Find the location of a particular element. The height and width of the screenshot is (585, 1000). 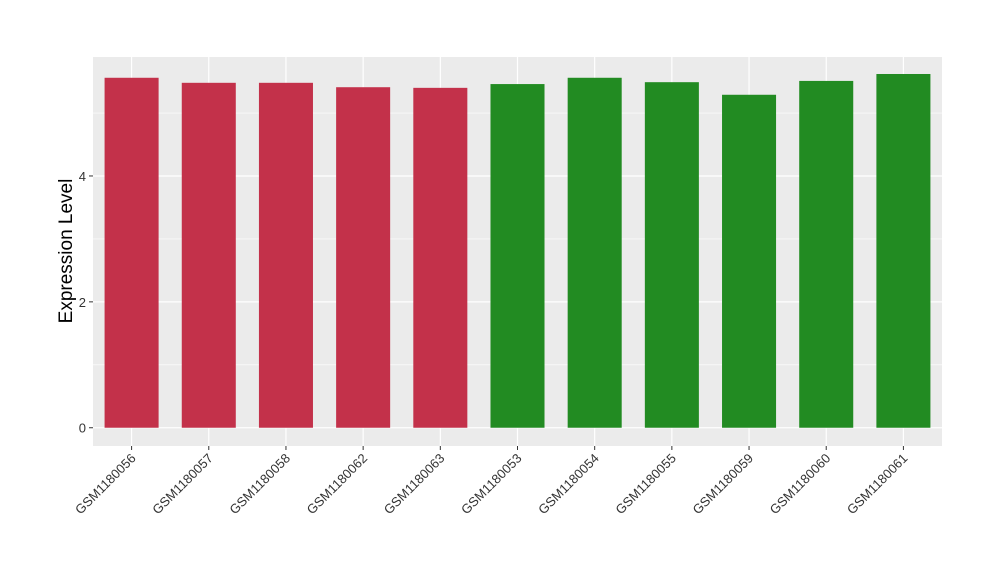

x-tick-label: GSM1180054 is located at coordinates (568, 484).